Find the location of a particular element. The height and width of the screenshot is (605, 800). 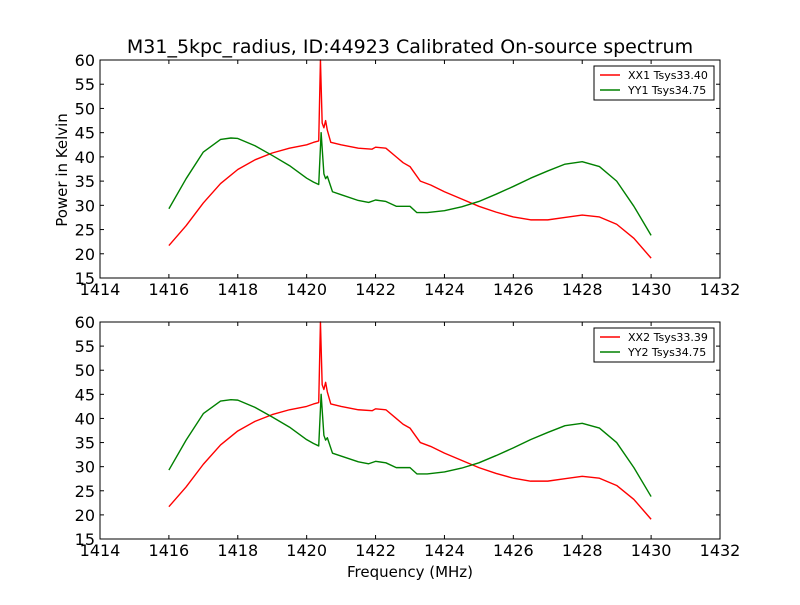

legend-label-1: XX2 Tsys33.39 is located at coordinates (668, 337).